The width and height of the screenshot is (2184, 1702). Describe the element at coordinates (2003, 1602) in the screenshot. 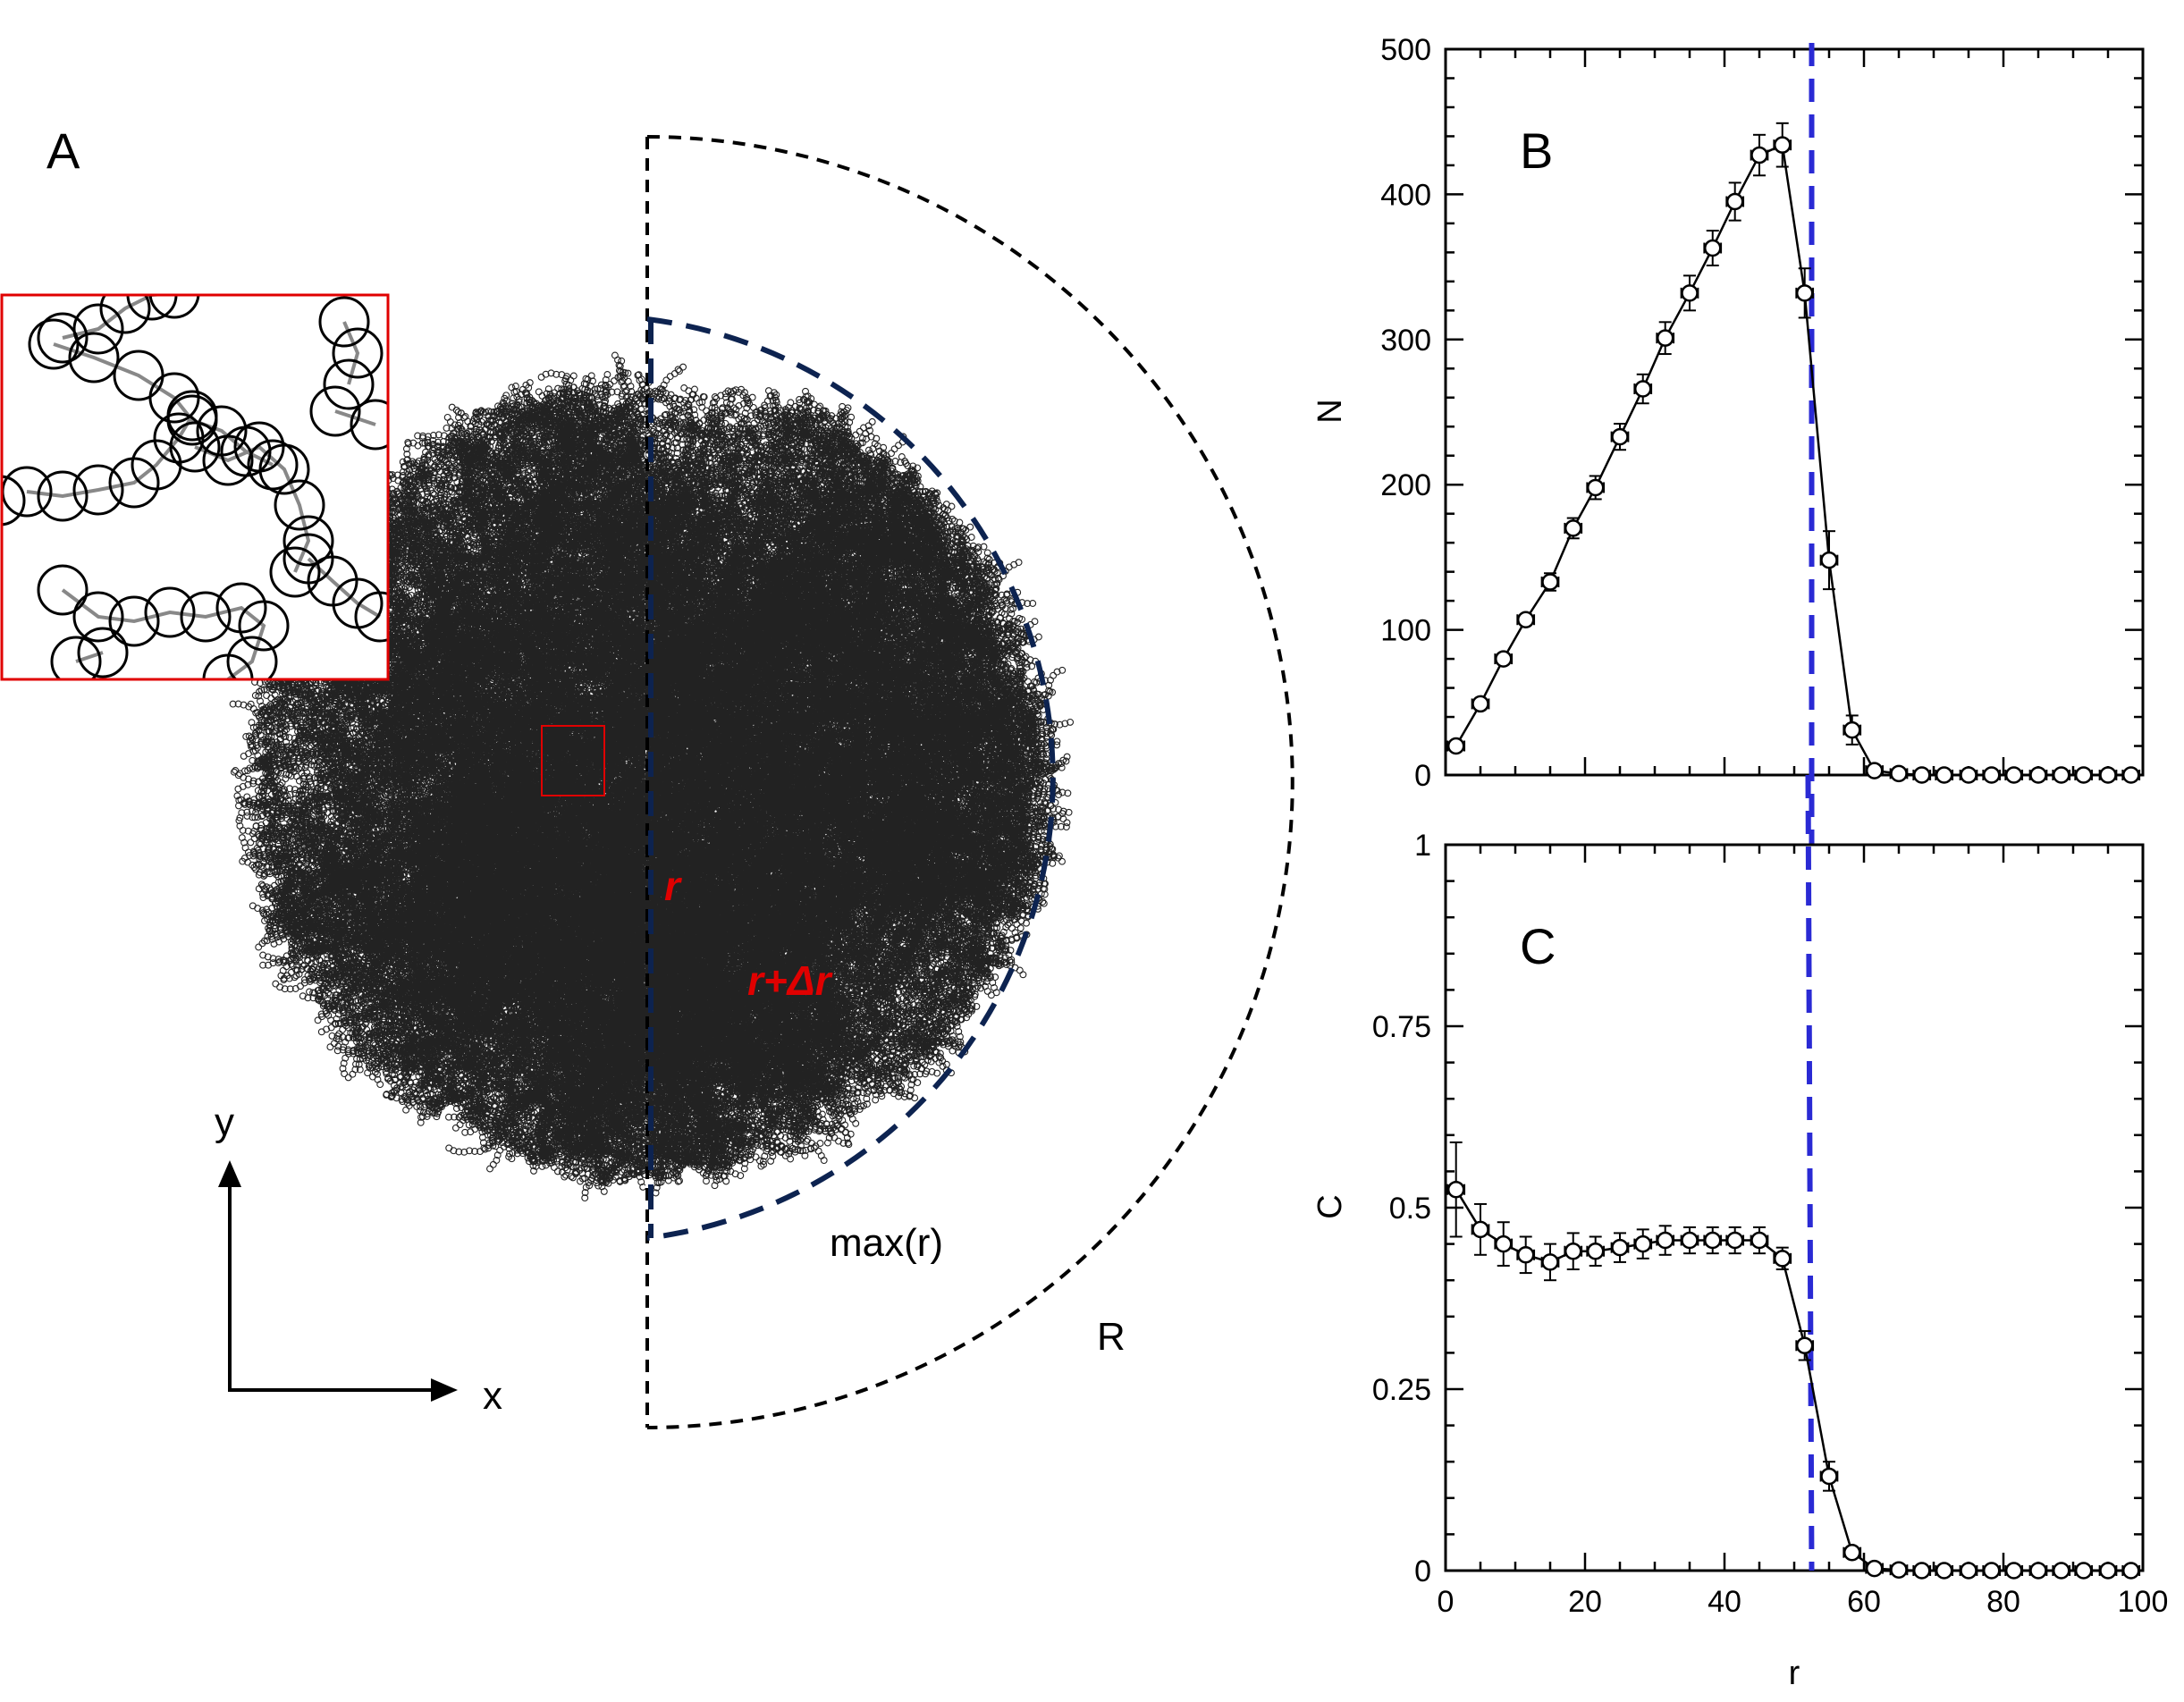

I see `x-tick-label: 80` at that location.